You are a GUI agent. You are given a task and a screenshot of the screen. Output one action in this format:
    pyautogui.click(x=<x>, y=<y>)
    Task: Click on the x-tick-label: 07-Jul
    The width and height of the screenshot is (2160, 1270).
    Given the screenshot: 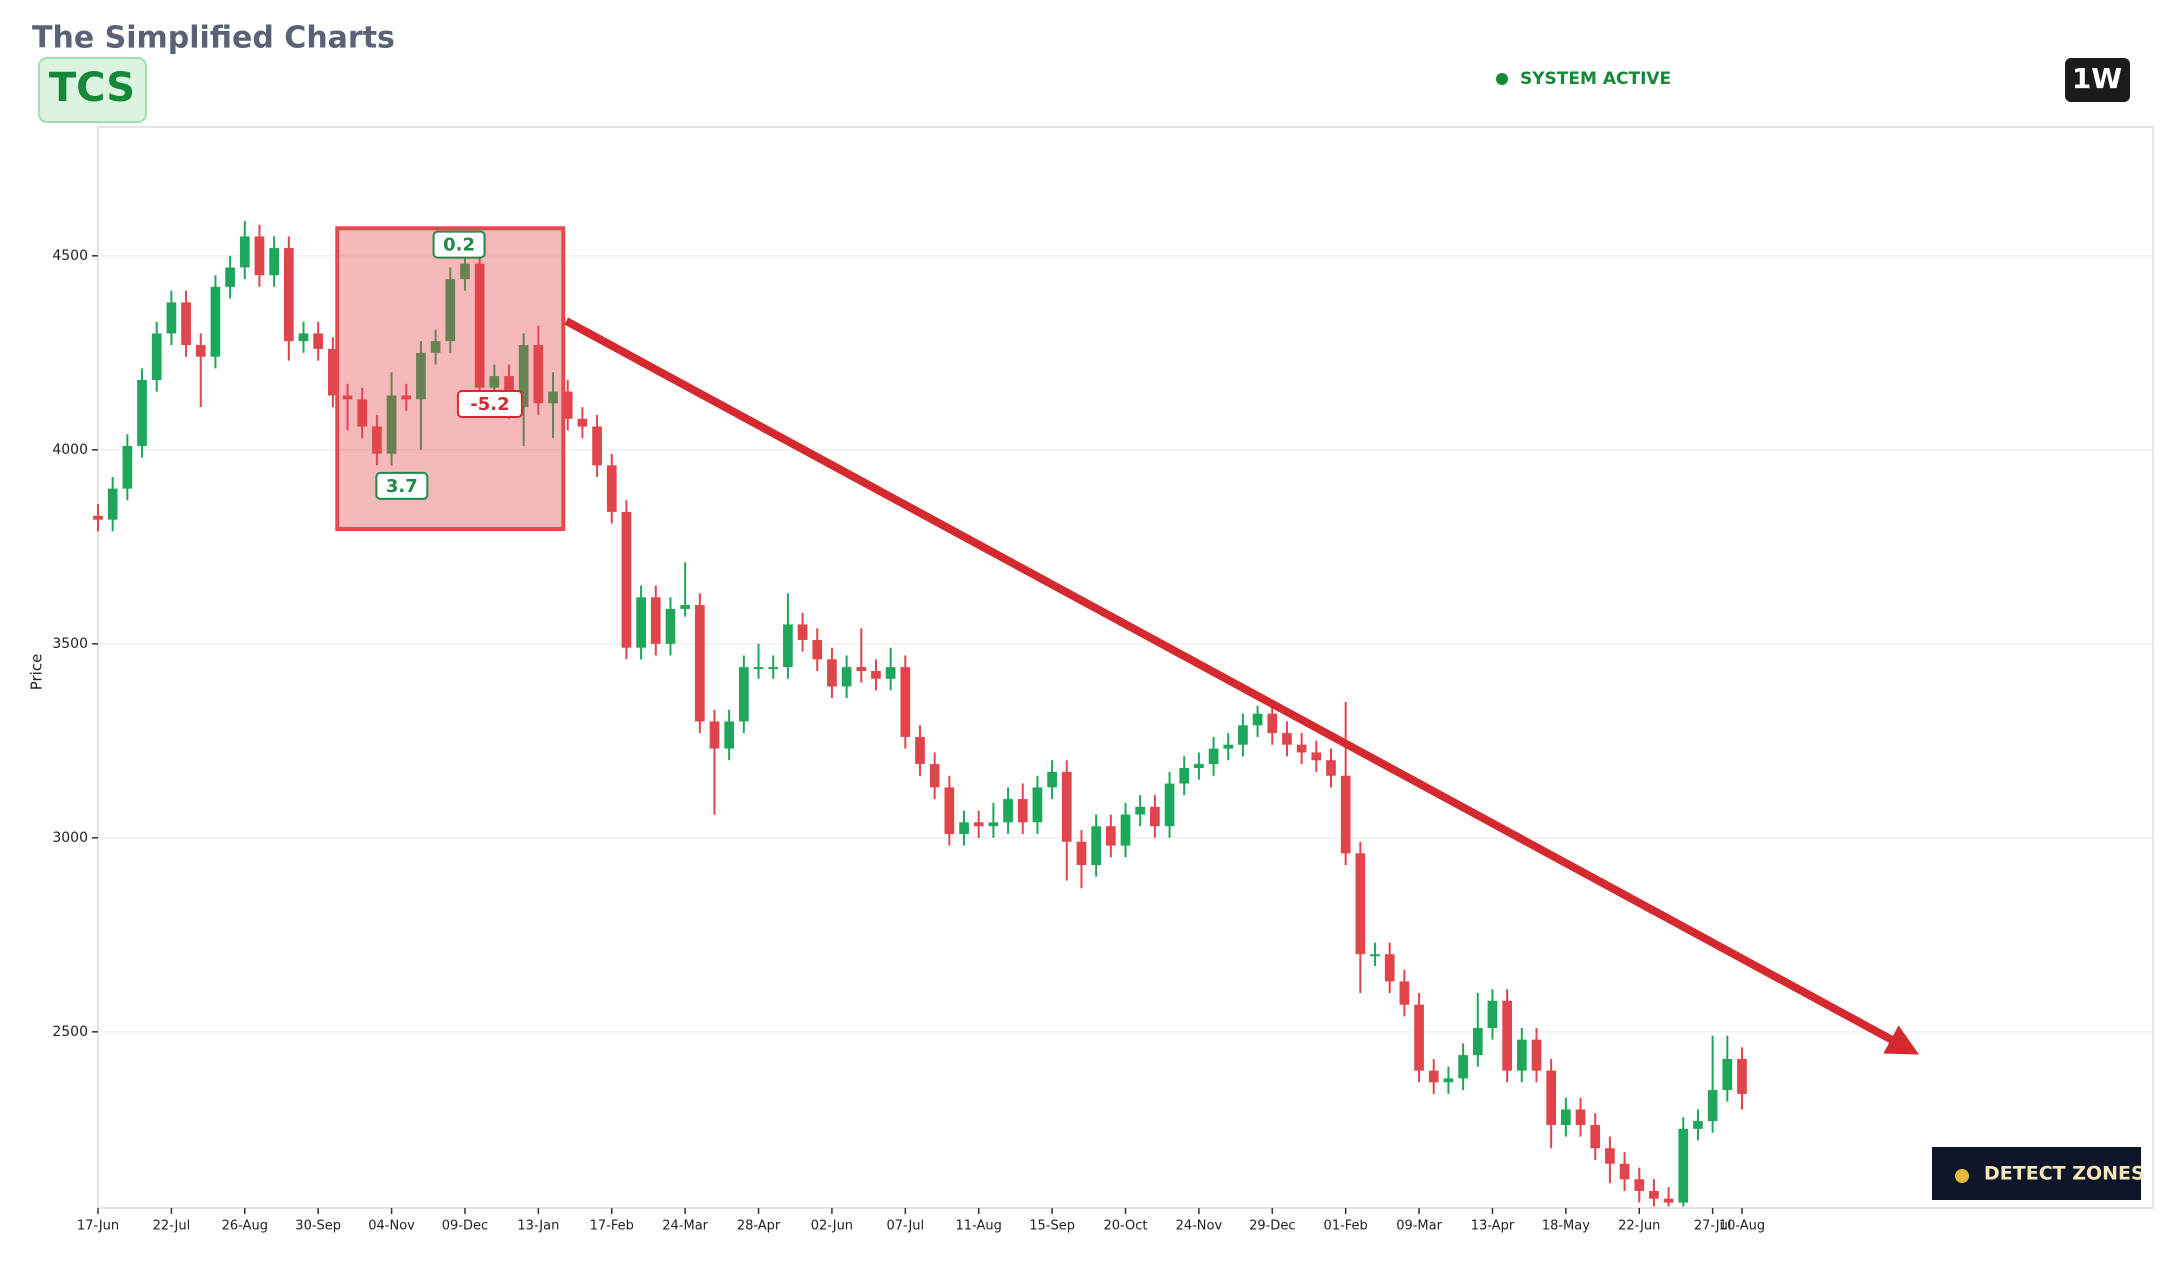 What is the action you would take?
    pyautogui.click(x=905, y=1226)
    